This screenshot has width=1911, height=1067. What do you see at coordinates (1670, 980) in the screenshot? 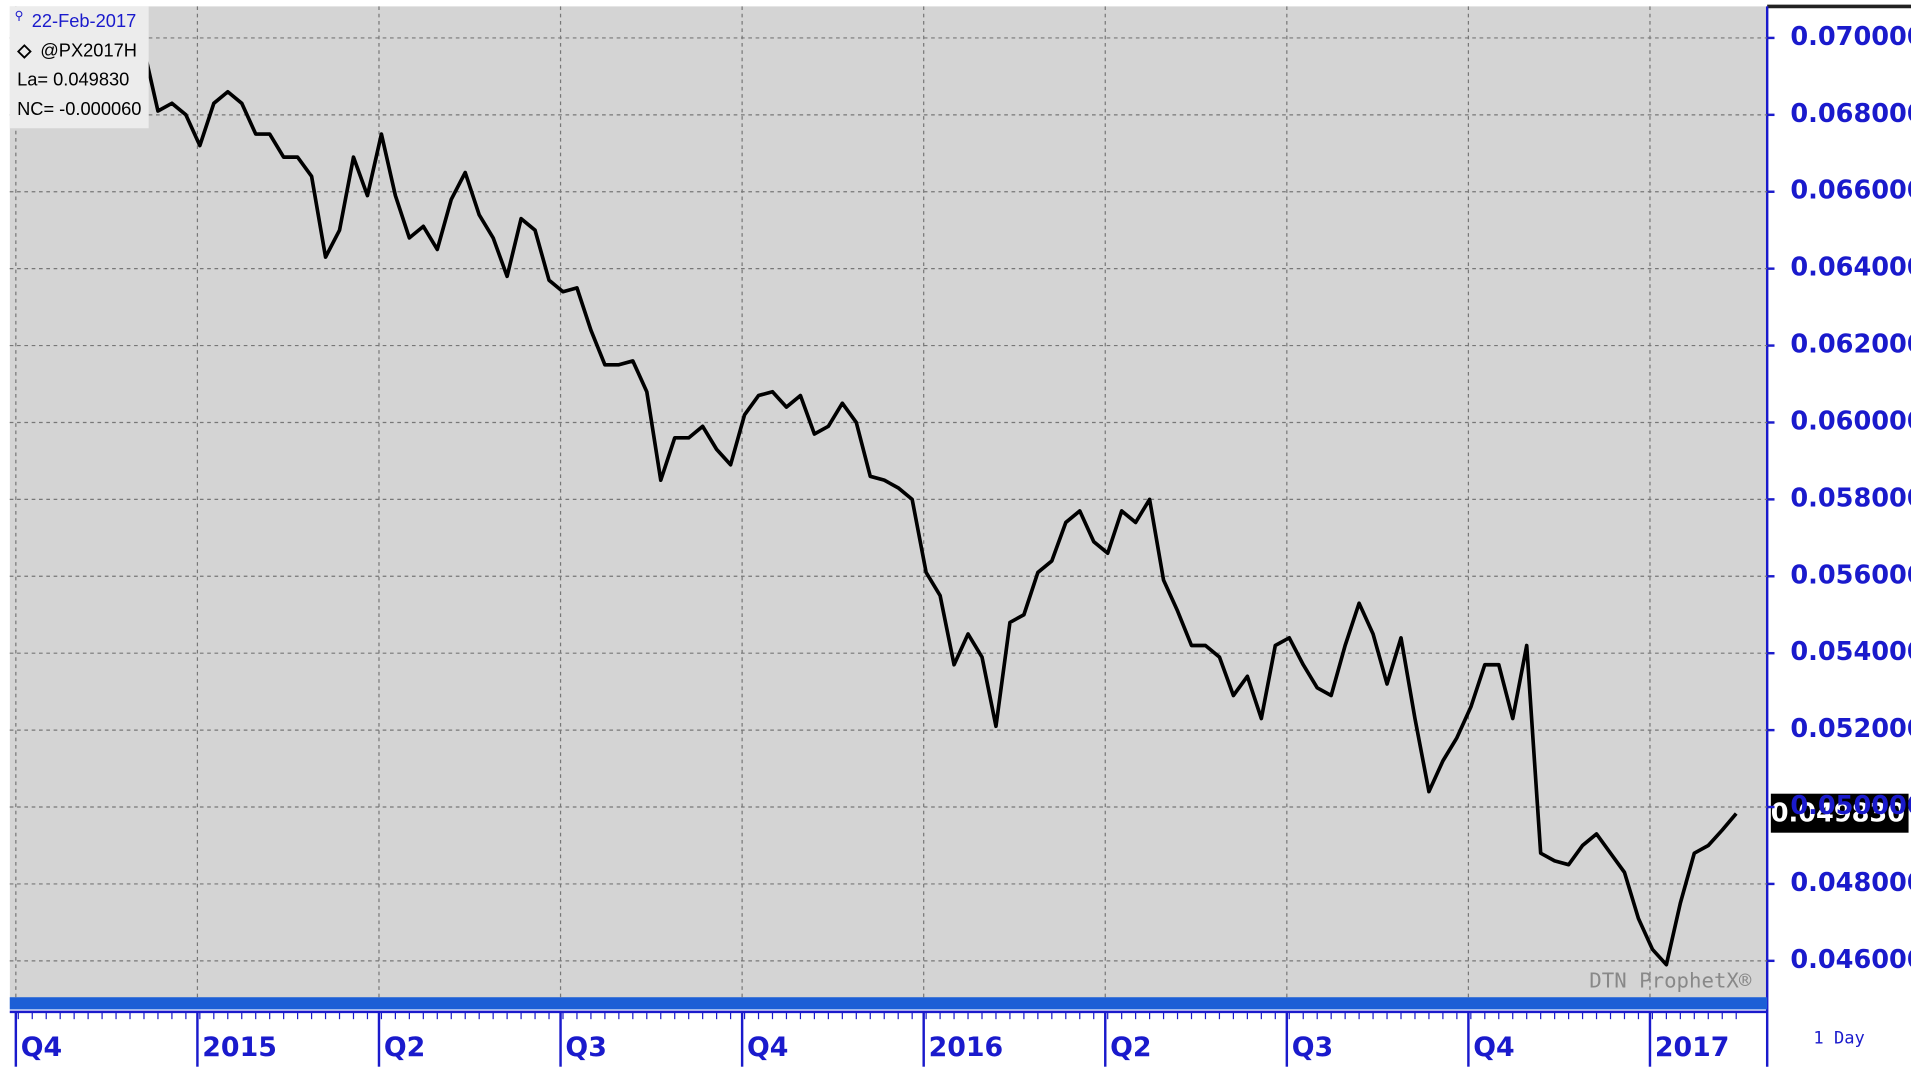
I see `watermark: DTN ProphetX®` at bounding box center [1670, 980].